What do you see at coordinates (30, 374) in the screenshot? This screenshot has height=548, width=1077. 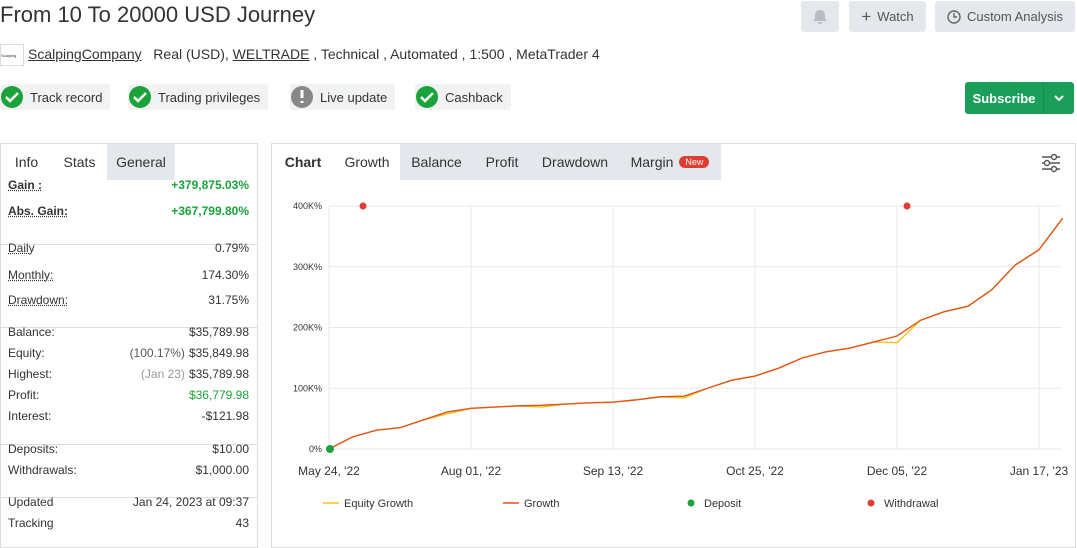 I see `stat-label: Highest:` at bounding box center [30, 374].